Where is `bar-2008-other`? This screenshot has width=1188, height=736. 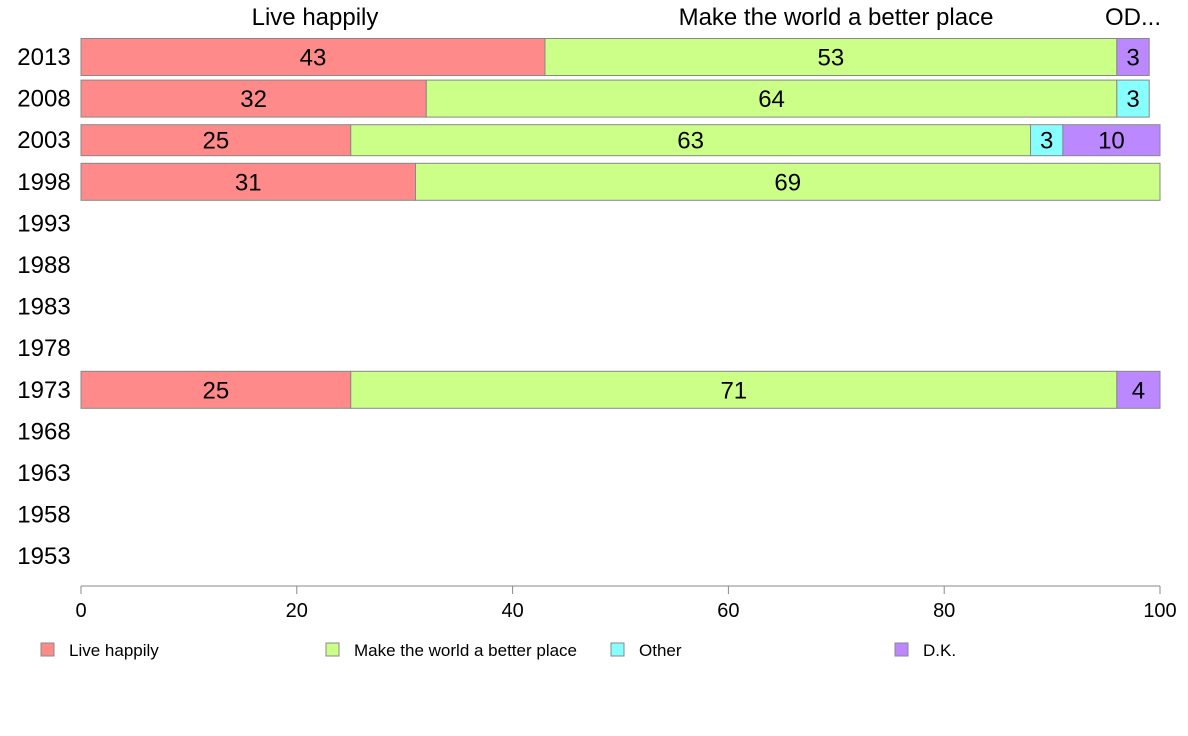
bar-2008-other is located at coordinates (1133, 98).